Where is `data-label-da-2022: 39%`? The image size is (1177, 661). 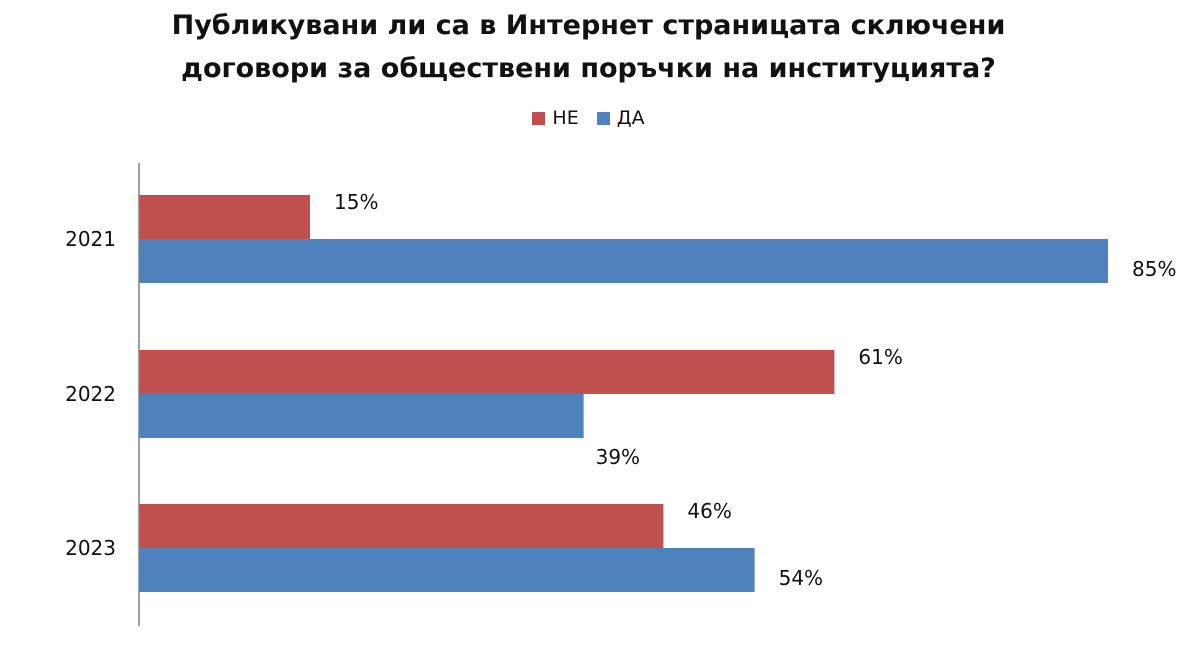
data-label-da-2022: 39% is located at coordinates (618, 457).